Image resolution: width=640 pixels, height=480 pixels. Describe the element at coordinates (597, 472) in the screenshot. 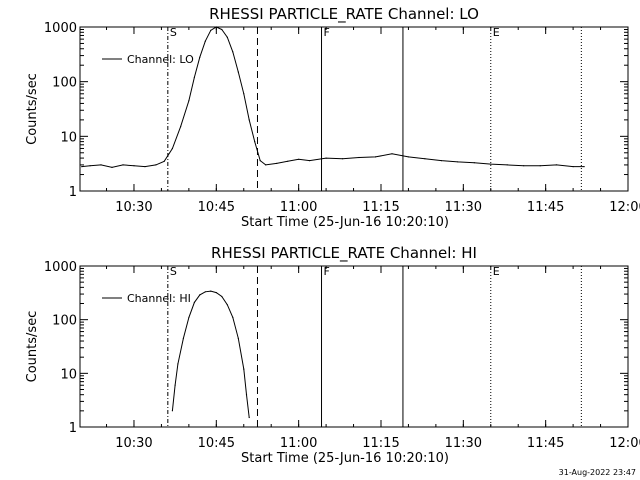

I see `plot-timestamp: 31-Aug-2022 23:47` at that location.